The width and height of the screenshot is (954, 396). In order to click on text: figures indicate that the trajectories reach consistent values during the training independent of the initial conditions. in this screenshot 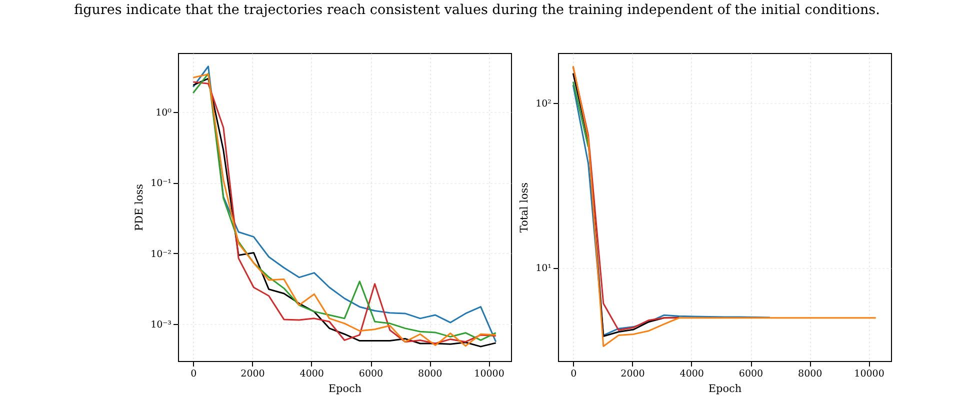, I will do `click(477, 10)`.